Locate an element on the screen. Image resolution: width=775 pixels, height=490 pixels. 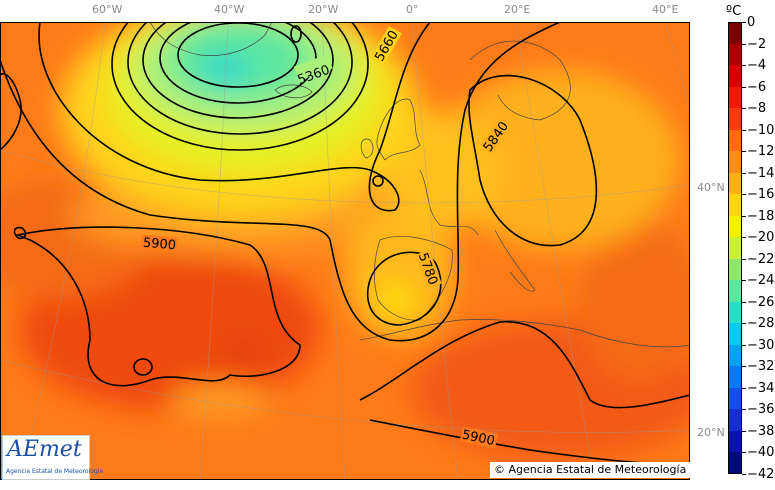
longitude-label-0: 0° is located at coordinates (412, 9).